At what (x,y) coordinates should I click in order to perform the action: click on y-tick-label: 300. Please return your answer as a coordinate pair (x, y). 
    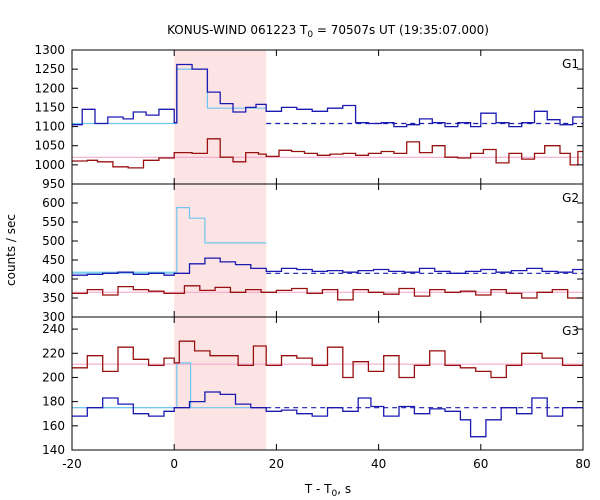
    Looking at the image, I should click on (53, 317).